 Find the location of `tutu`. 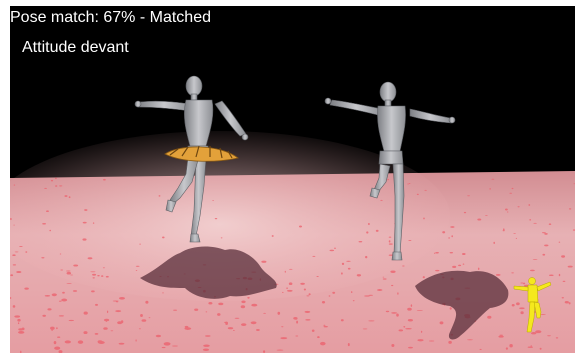

tutu is located at coordinates (201, 153).